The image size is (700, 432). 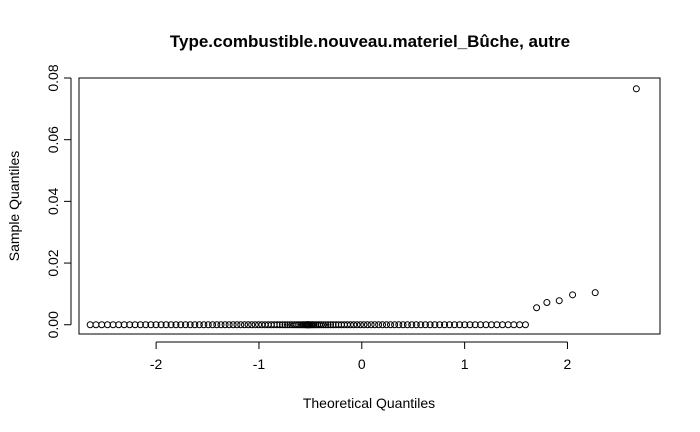 I want to click on x-axis-label: Theoretical Quantiles, so click(x=369, y=403).